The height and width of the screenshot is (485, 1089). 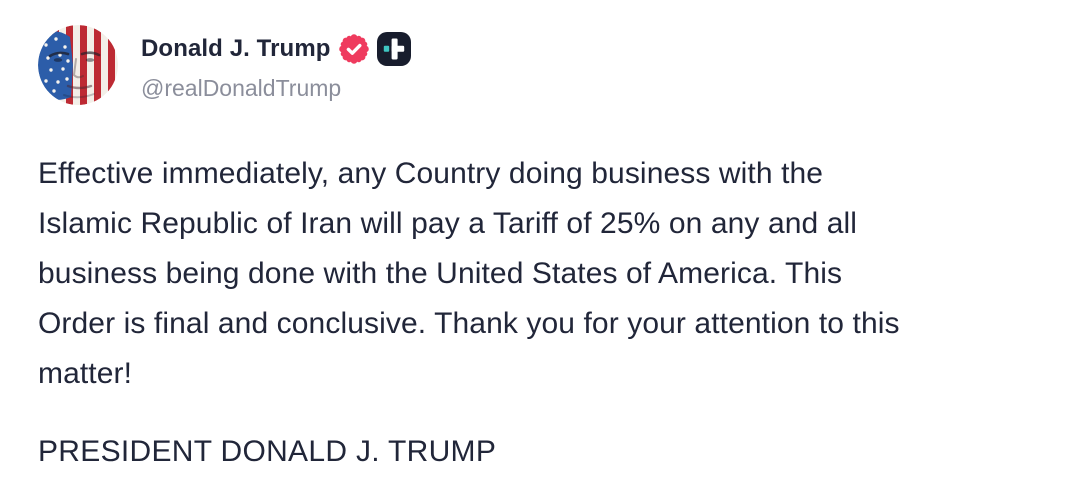 What do you see at coordinates (393, 49) in the screenshot?
I see `truth-social-icon` at bounding box center [393, 49].